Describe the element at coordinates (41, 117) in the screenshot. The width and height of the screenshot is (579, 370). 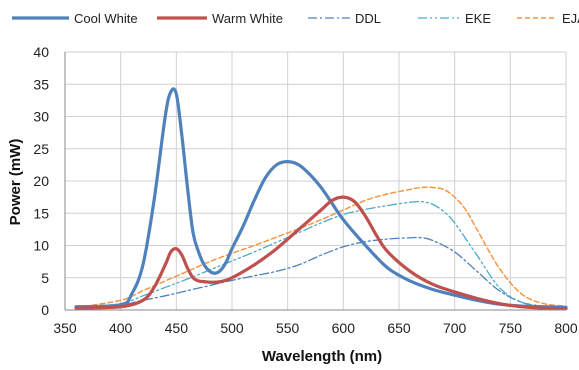
I see `y-tick-label: 30` at that location.